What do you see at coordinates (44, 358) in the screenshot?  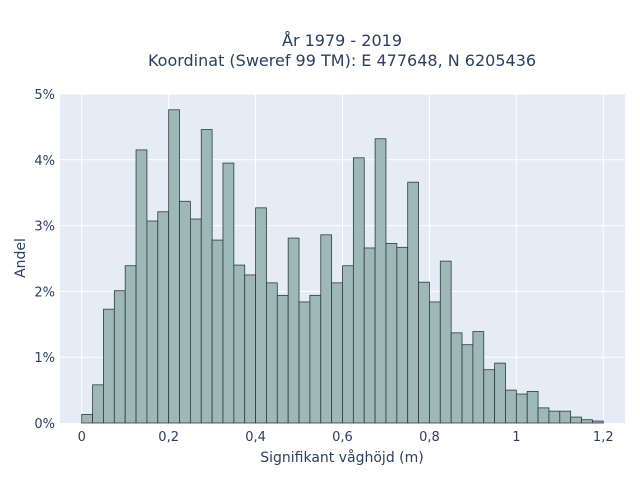 I see `y-tick-label: 1%` at bounding box center [44, 358].